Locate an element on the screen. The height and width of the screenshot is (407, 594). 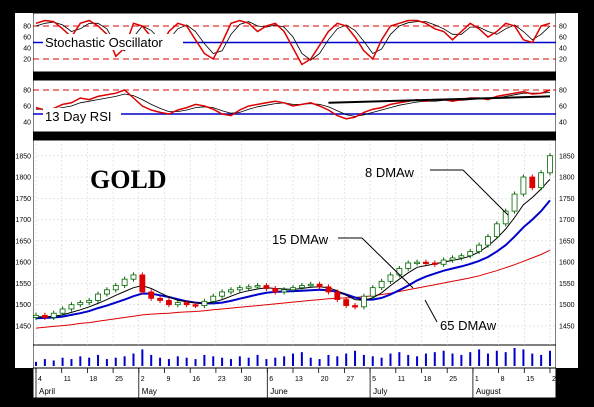
stochastic-right-tick: 80 is located at coordinates (563, 27).